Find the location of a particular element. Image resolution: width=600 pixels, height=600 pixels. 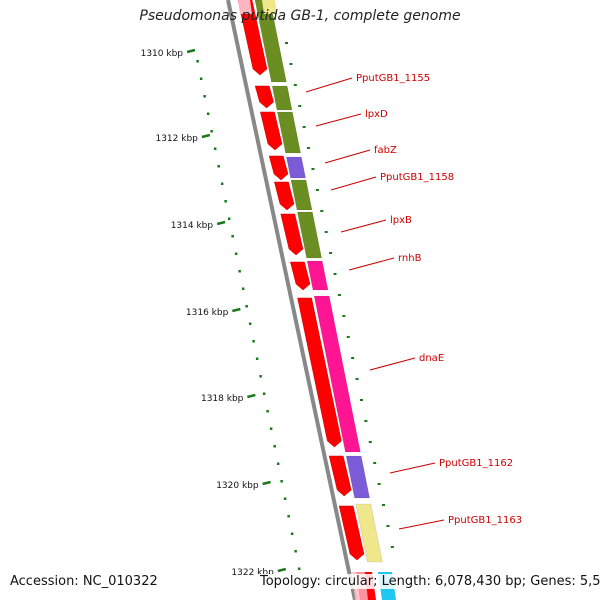

gene-label: PputGB1_1163 is located at coordinates (485, 520).